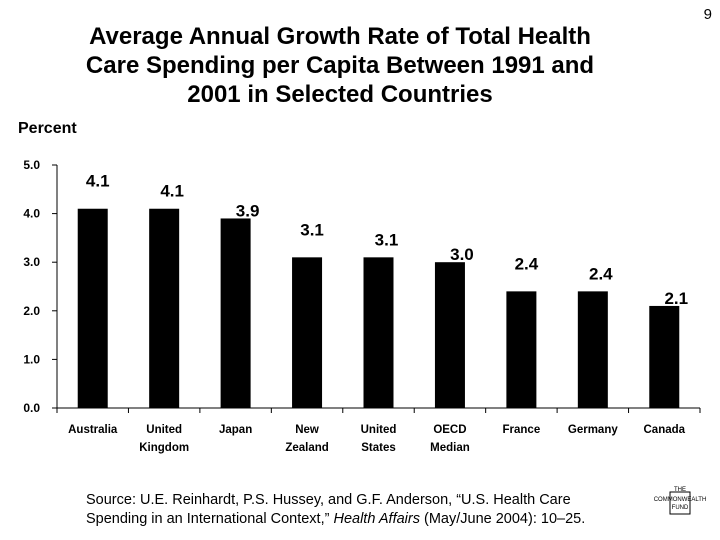 The width and height of the screenshot is (720, 540). Describe the element at coordinates (47, 128) in the screenshot. I see `y-axis-label: Percent` at that location.